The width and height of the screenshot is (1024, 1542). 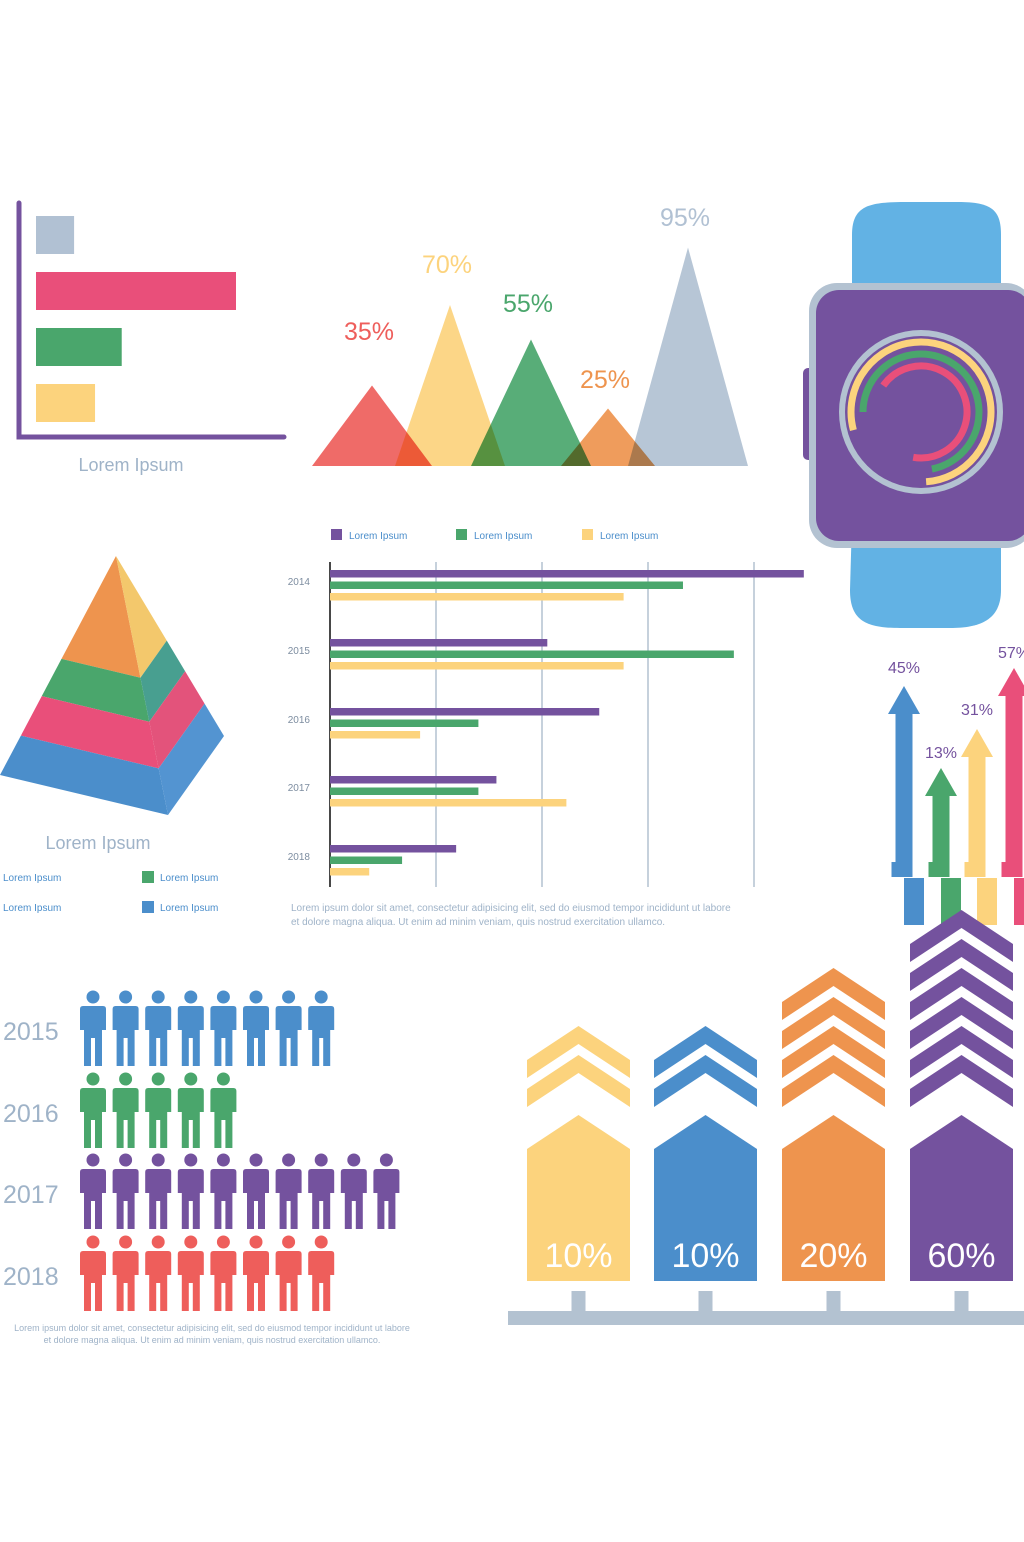 I want to click on person-2017-2-body, so click(x=125, y=1199).